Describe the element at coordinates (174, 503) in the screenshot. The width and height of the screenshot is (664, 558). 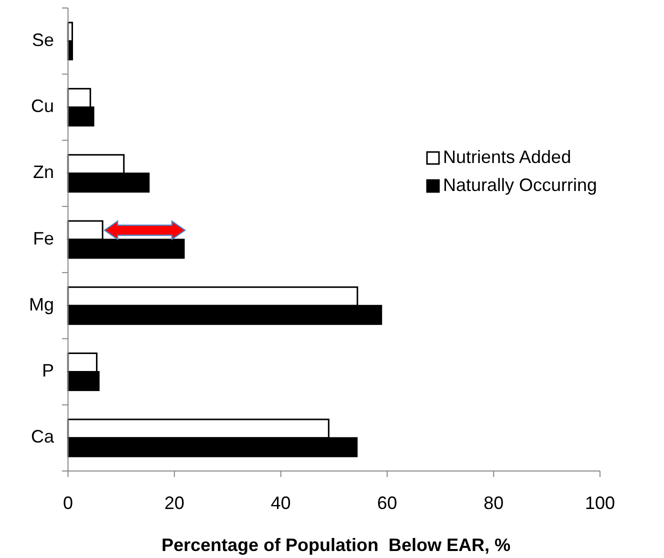
I see `x-tick-label: 20` at that location.